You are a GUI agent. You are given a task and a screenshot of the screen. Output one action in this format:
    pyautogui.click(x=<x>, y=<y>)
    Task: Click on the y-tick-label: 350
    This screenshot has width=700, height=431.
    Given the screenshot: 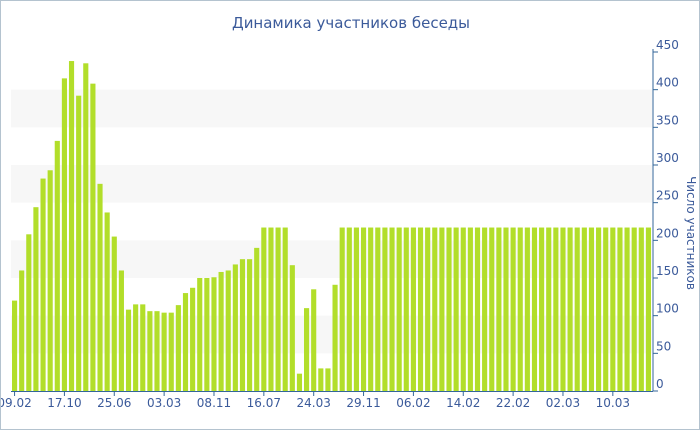 What is the action you would take?
    pyautogui.click(x=667, y=120)
    